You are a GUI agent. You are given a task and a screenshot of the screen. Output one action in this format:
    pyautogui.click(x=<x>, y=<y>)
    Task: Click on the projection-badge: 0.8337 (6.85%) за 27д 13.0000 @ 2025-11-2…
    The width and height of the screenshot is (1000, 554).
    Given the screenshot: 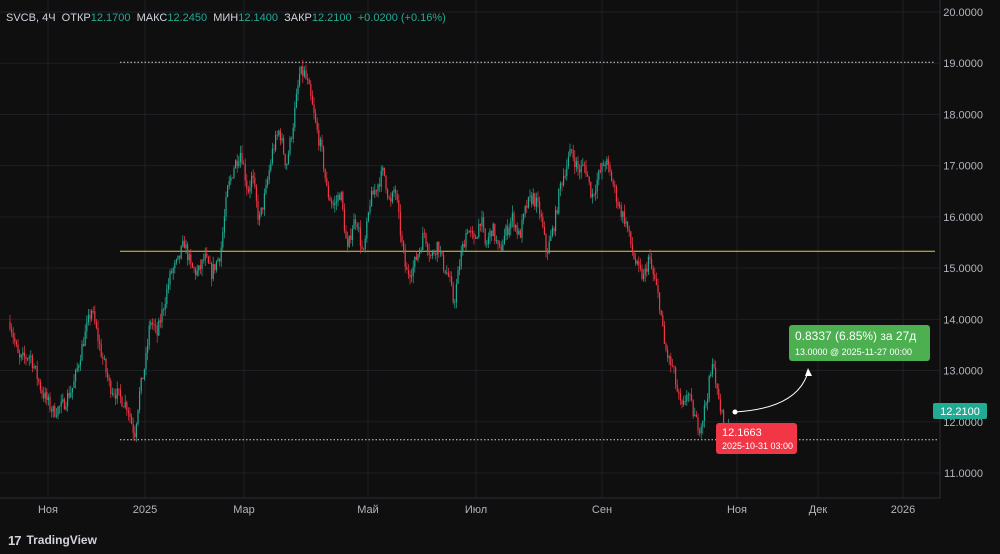 What is the action you would take?
    pyautogui.click(x=859, y=343)
    